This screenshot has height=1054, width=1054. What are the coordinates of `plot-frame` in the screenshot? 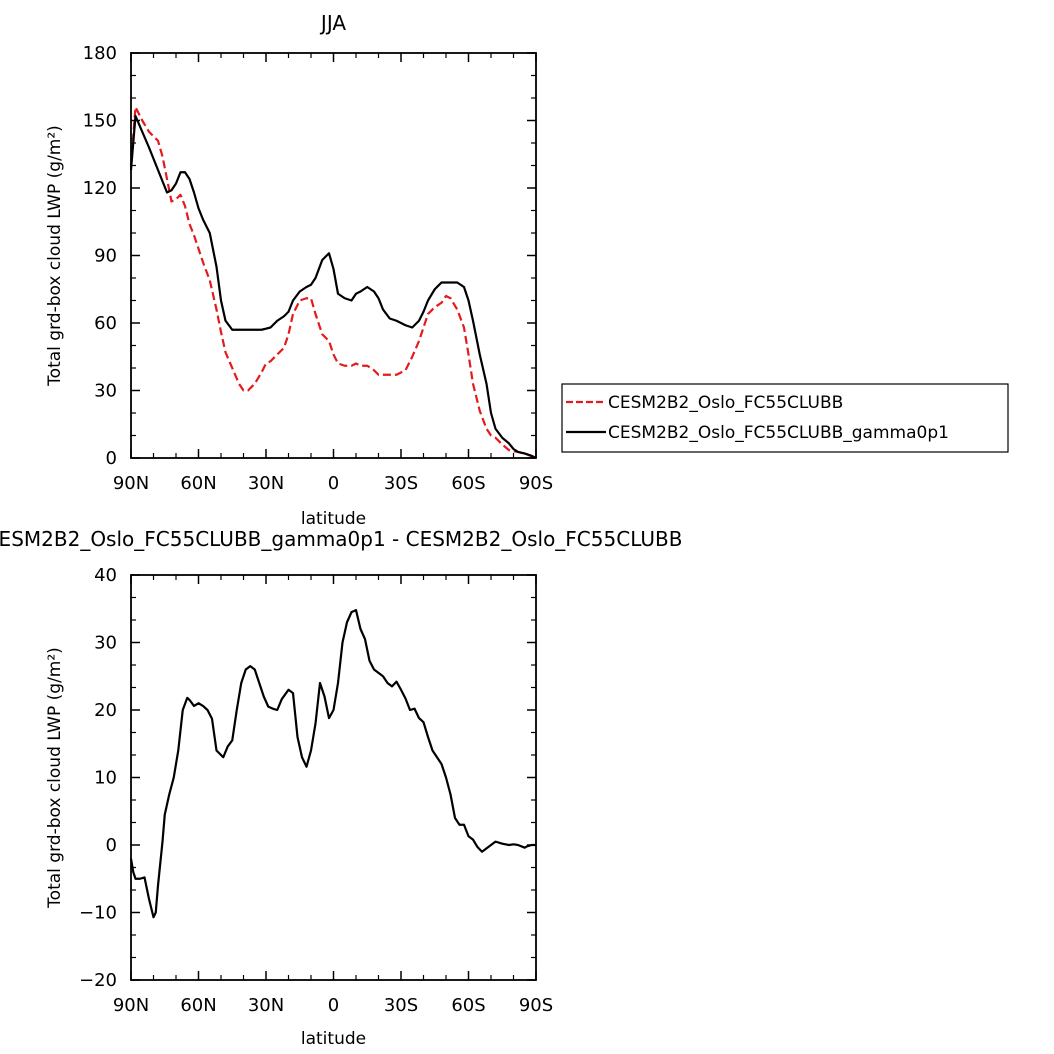 It's located at (333, 777).